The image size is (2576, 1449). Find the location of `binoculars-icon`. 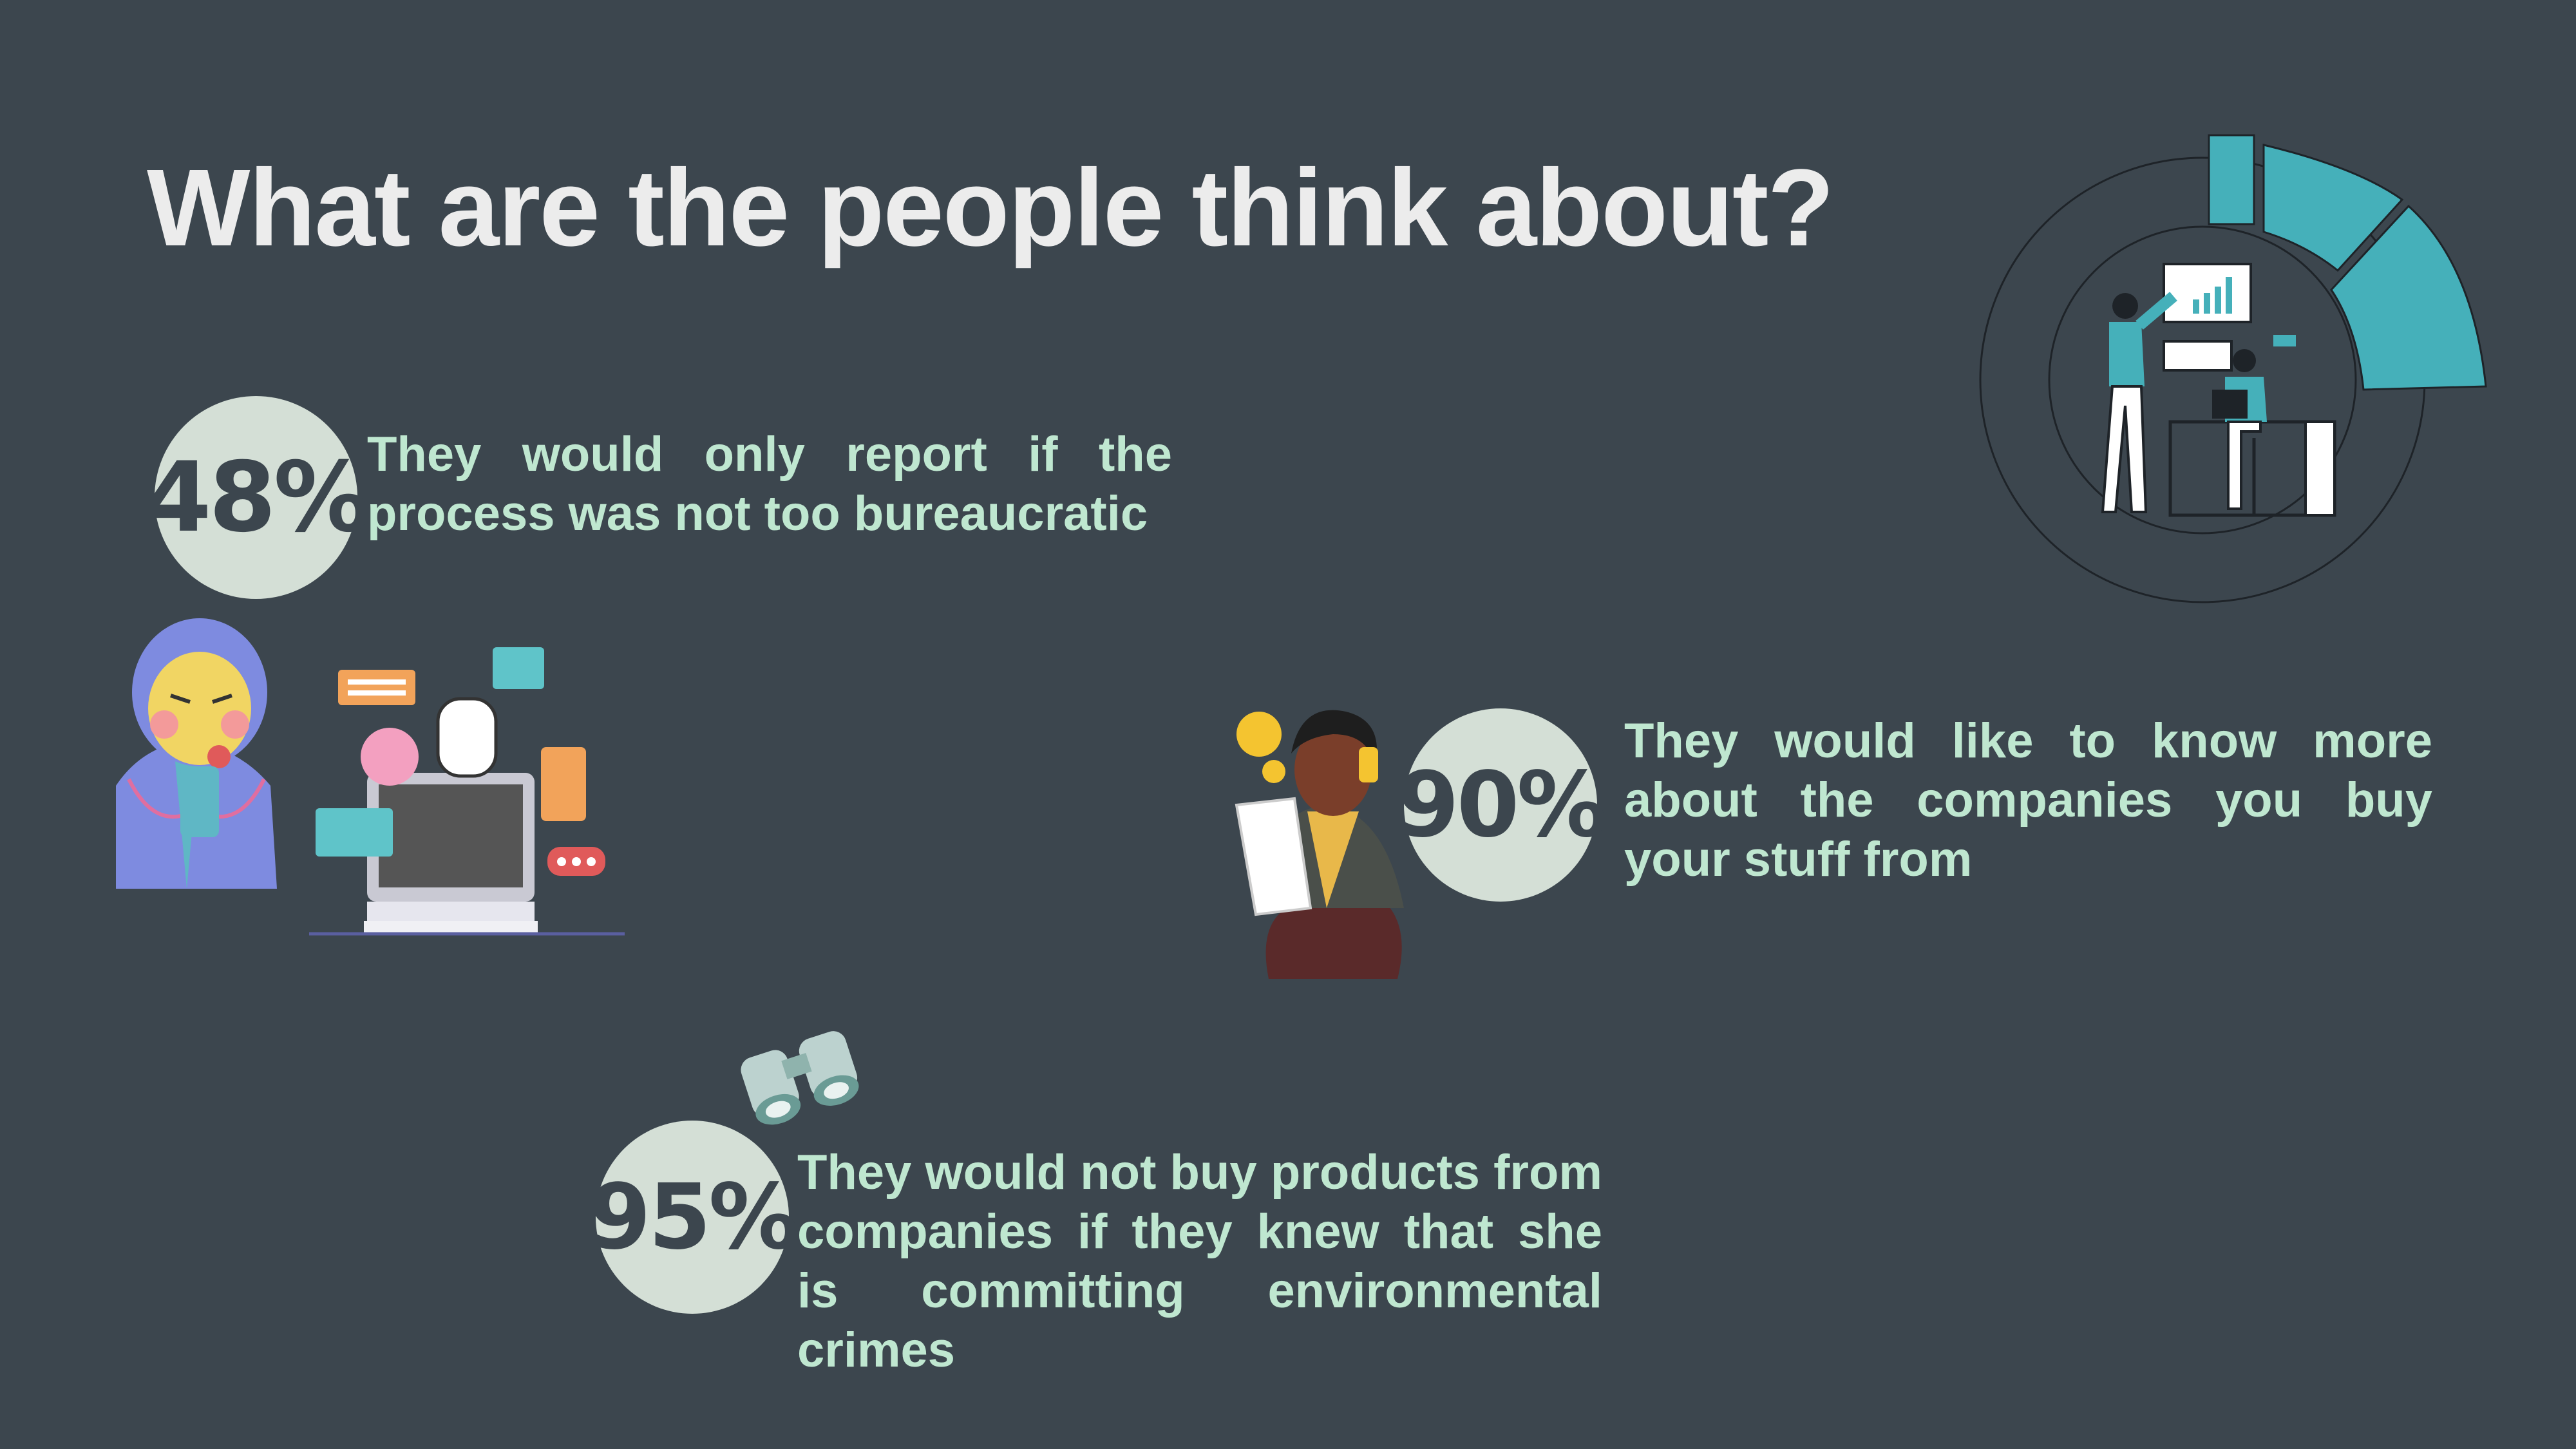

binoculars-icon is located at coordinates (800, 1078).